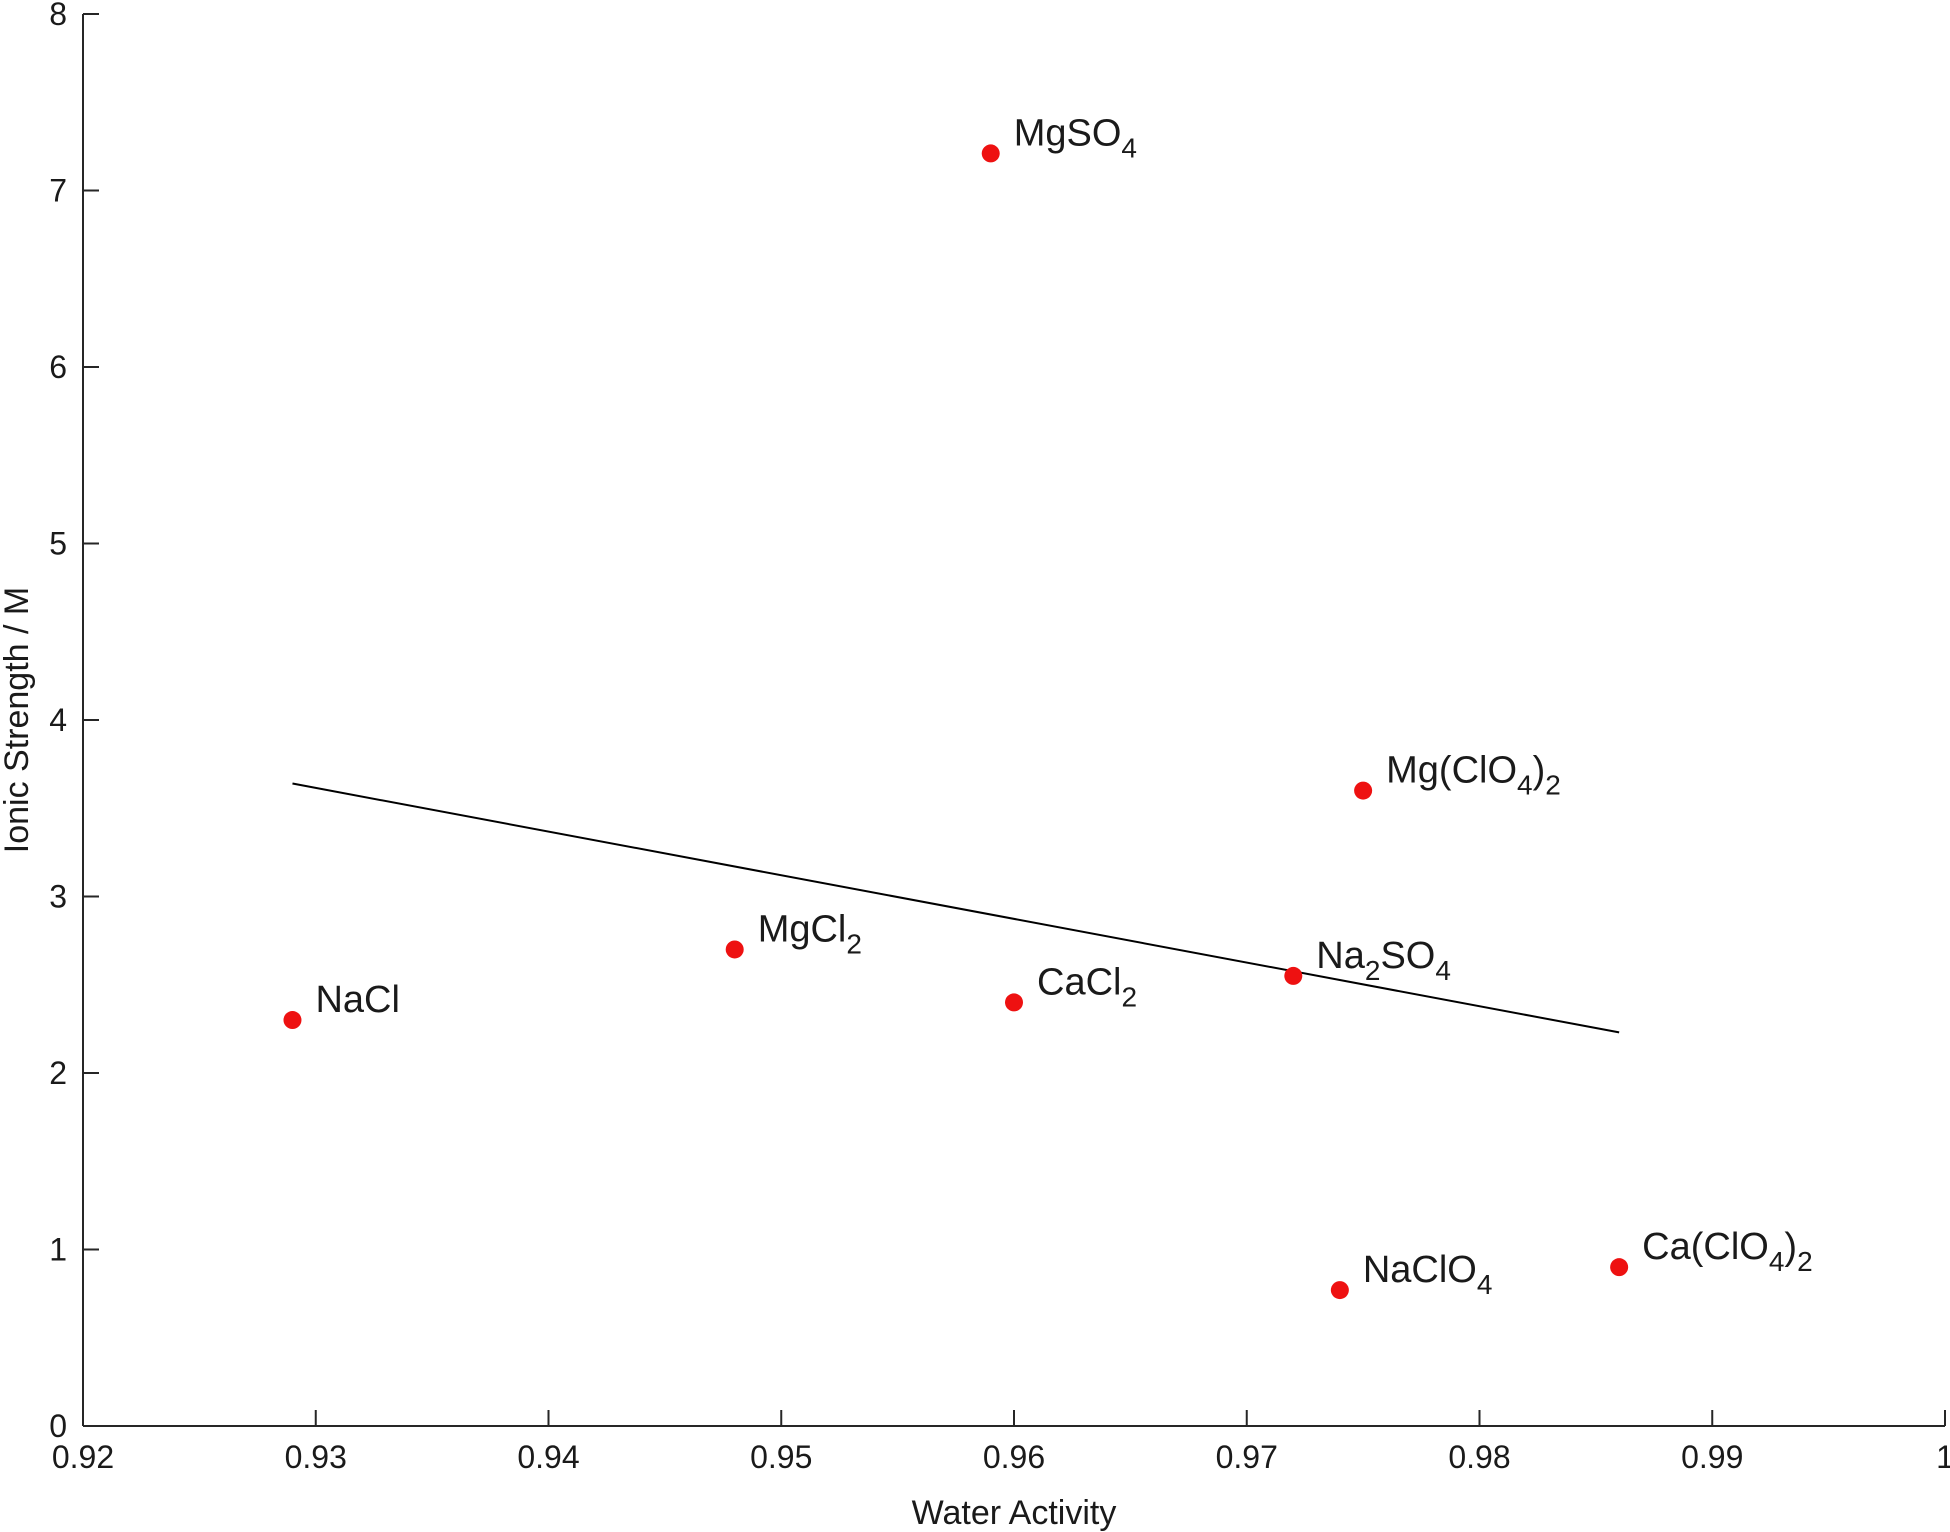 This screenshot has height=1532, width=1950. Describe the element at coordinates (1943, 1457) in the screenshot. I see `x-tick-label: 1` at that location.